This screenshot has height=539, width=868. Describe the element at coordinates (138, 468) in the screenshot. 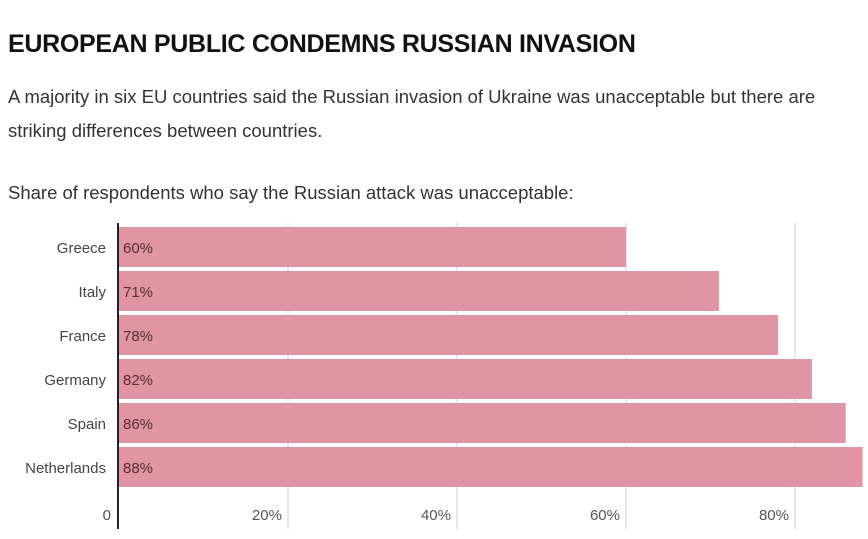

I see `value-label: 88%` at that location.